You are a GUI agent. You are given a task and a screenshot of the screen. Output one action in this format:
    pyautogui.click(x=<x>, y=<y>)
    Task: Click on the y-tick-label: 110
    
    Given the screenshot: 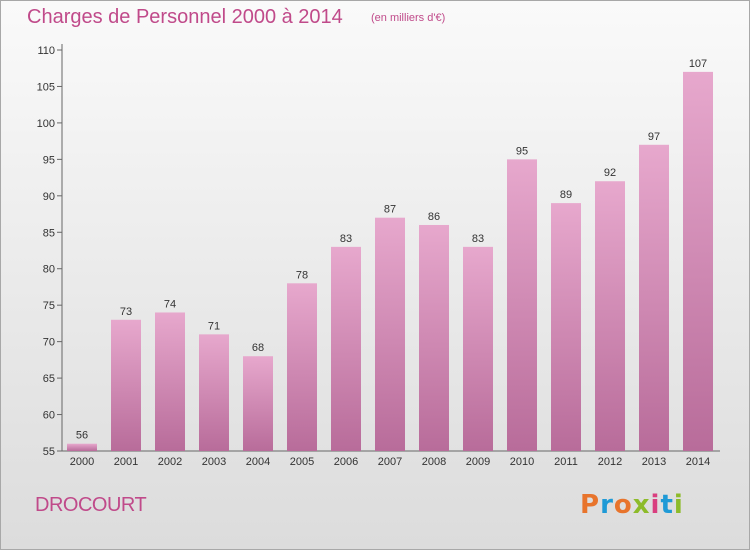 What is the action you would take?
    pyautogui.click(x=46, y=51)
    